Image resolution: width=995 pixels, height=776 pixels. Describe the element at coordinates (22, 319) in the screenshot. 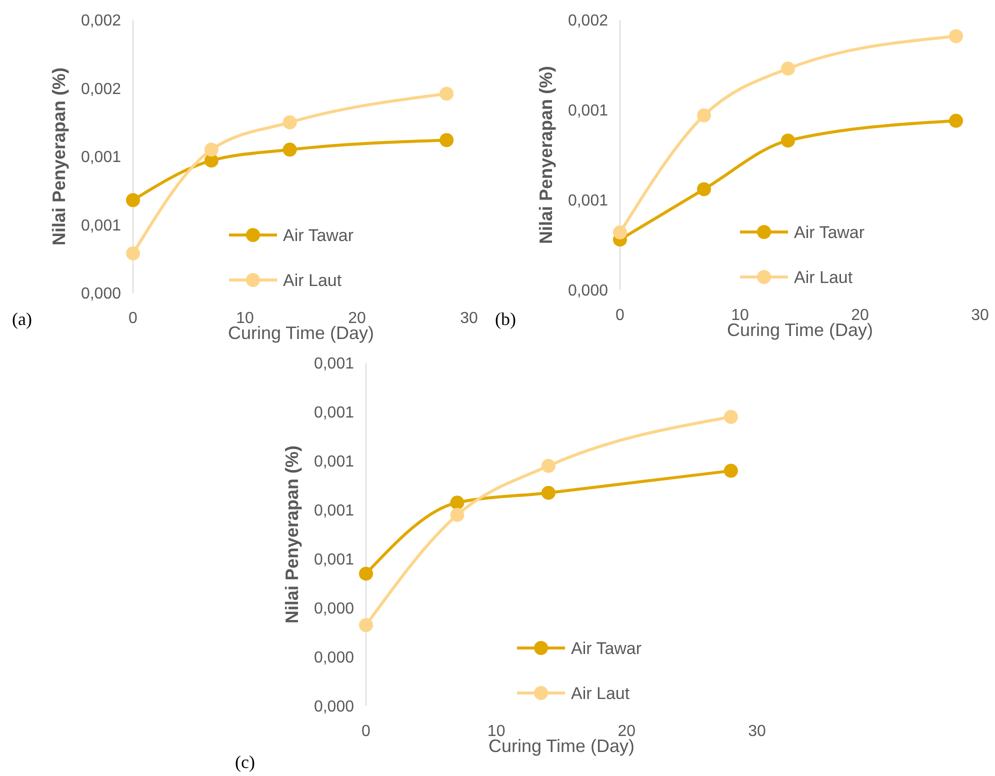

I see `text: (a)` at that location.